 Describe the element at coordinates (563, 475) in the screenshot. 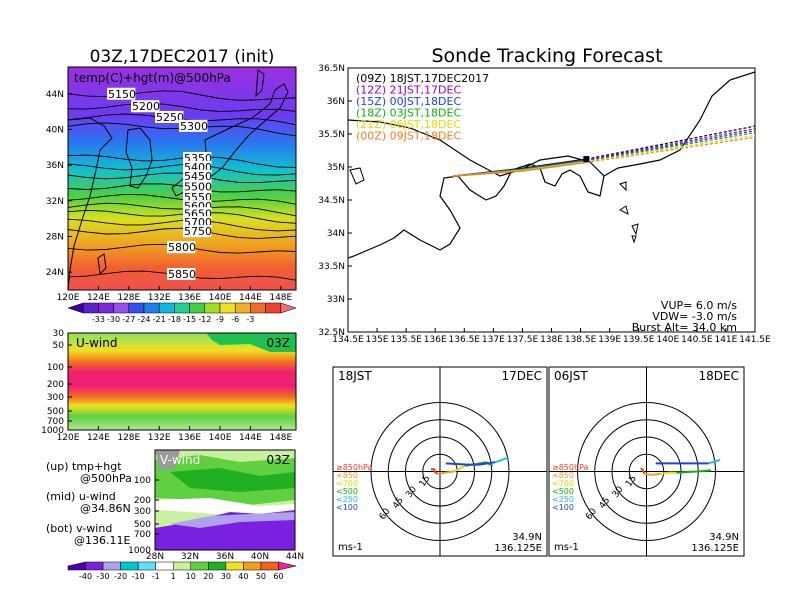

I see `hodograph-legend-entry: <850` at that location.